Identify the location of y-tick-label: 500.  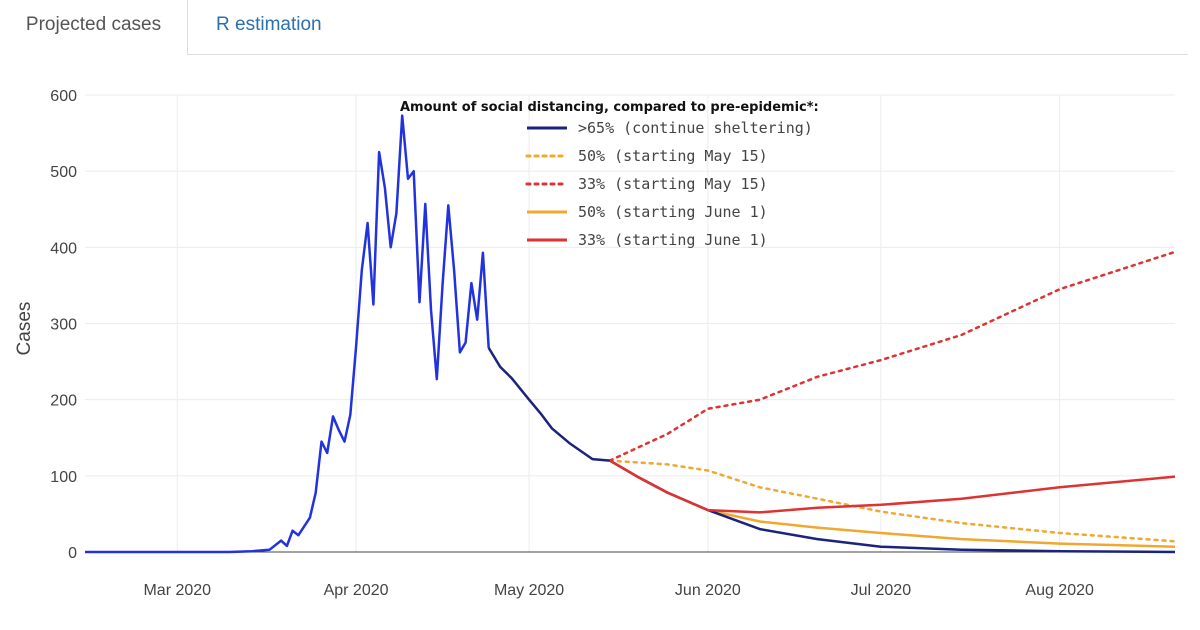
(63, 172).